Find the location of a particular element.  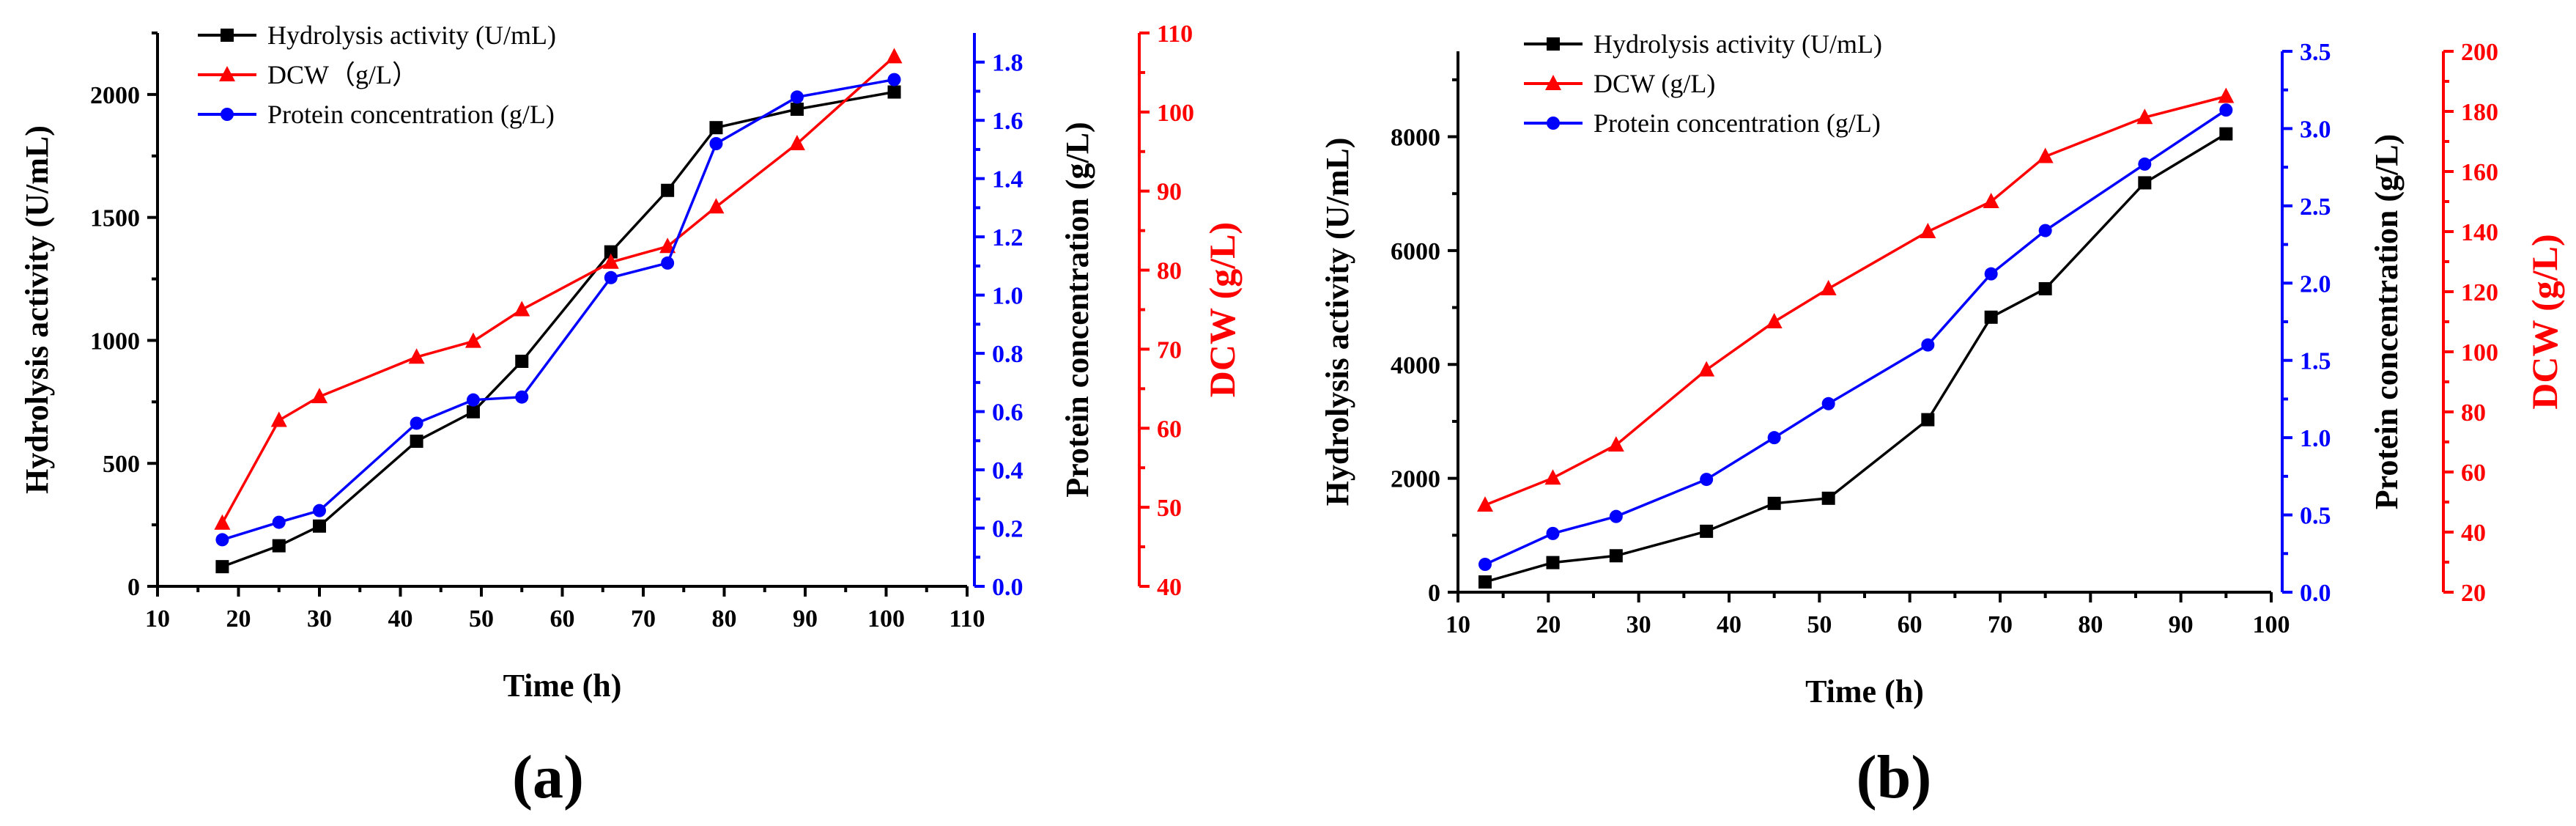

p0-y-blue-tick-label: 1.4 is located at coordinates (1008, 179).